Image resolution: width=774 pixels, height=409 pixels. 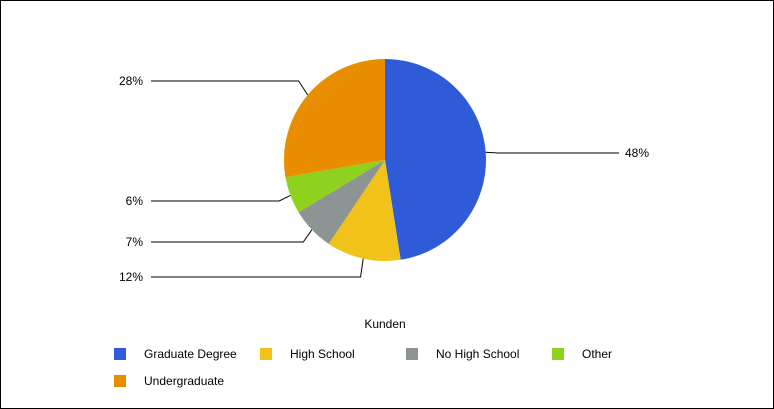 I want to click on legend-entry: Undergraduate, so click(x=184, y=381).